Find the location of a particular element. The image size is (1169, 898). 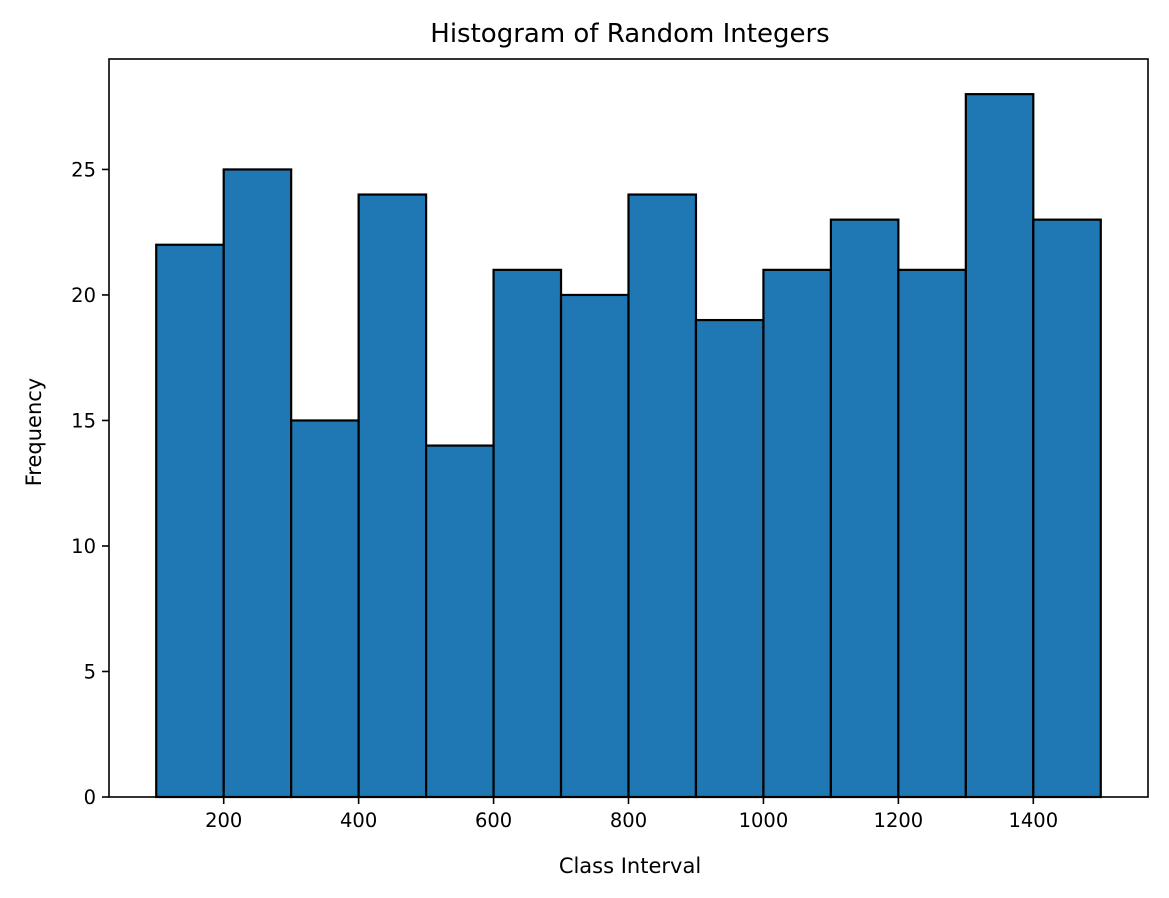

x-axis-label: Class Interval is located at coordinates (630, 866).